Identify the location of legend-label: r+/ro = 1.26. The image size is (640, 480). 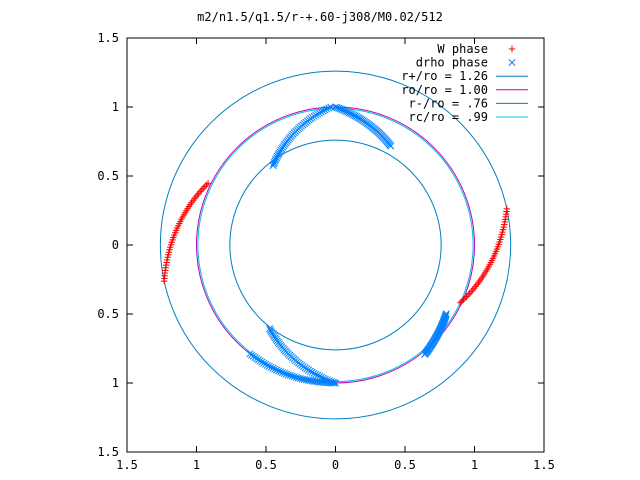
(444, 76).